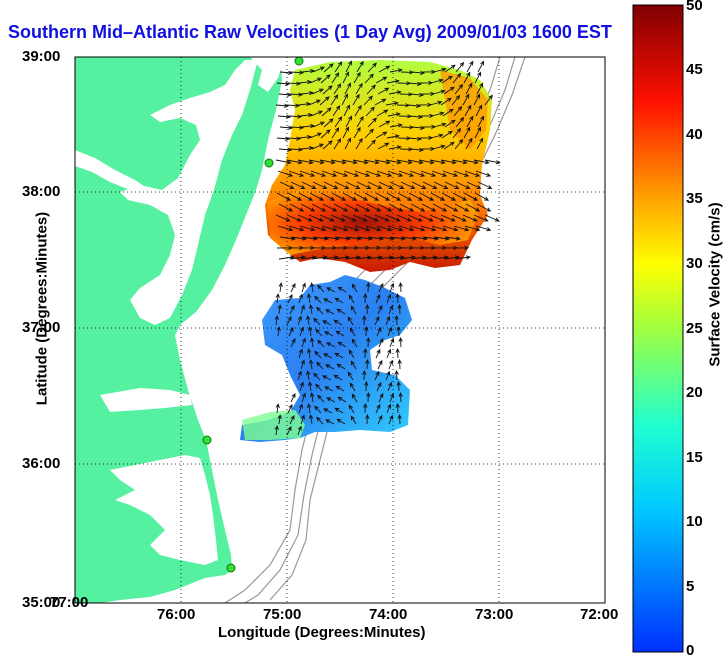  I want to click on cb-tick-15: 15, so click(694, 457).